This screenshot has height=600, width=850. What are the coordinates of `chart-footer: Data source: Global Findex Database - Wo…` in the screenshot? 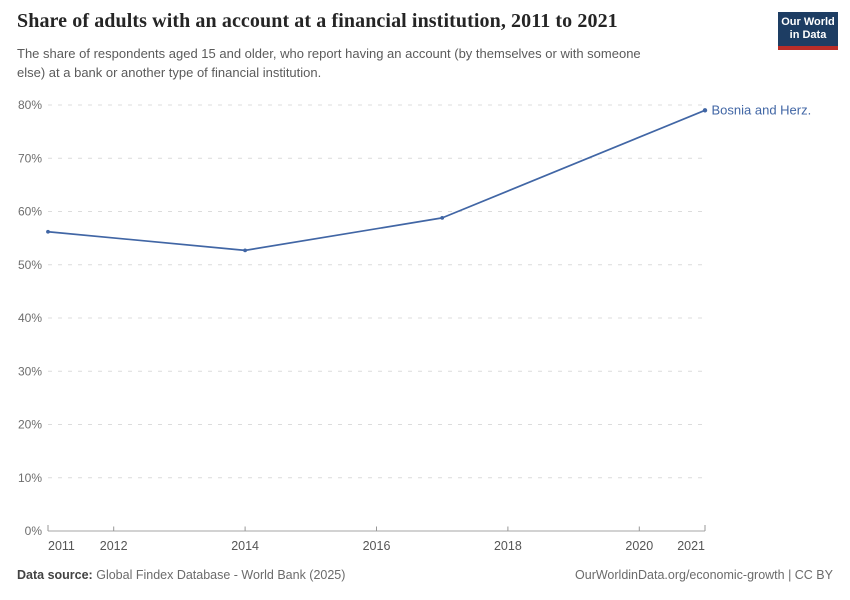 It's located at (425, 575).